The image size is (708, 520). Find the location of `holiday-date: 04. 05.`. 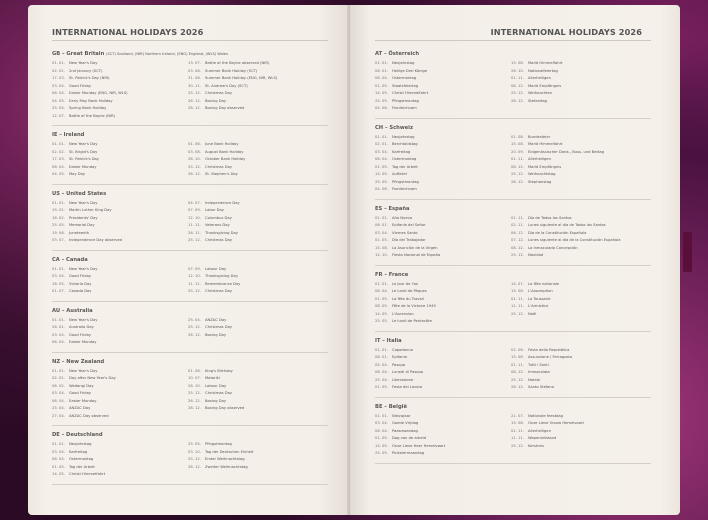

holiday-date: 04. 05. is located at coordinates (58, 100).